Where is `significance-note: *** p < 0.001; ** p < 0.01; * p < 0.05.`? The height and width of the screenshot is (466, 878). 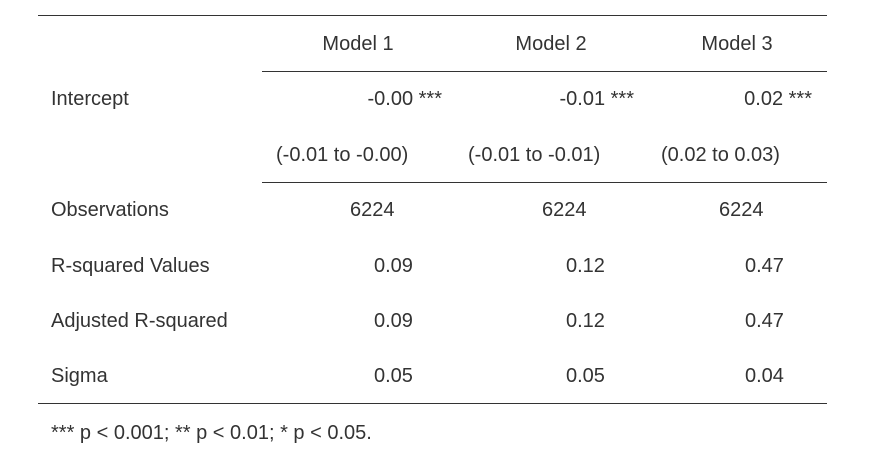
significance-note: *** p < 0.001; ** p < 0.01; * p < 0.05. is located at coordinates (211, 433).